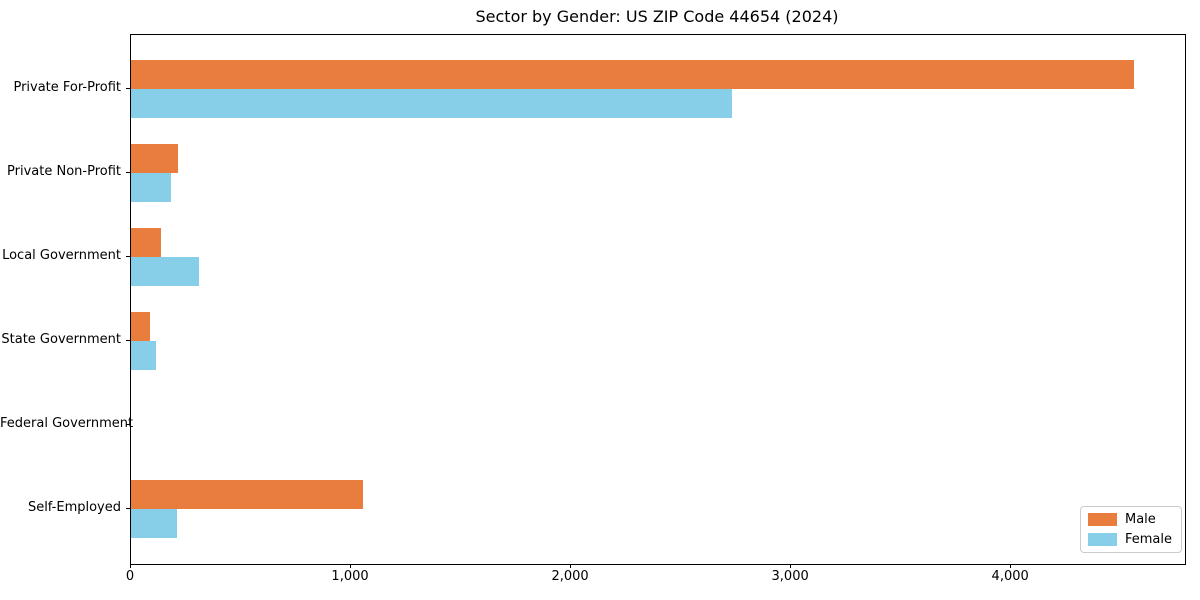 Image resolution: width=1200 pixels, height=600 pixels. I want to click on legend: Male Female, so click(1130, 529).